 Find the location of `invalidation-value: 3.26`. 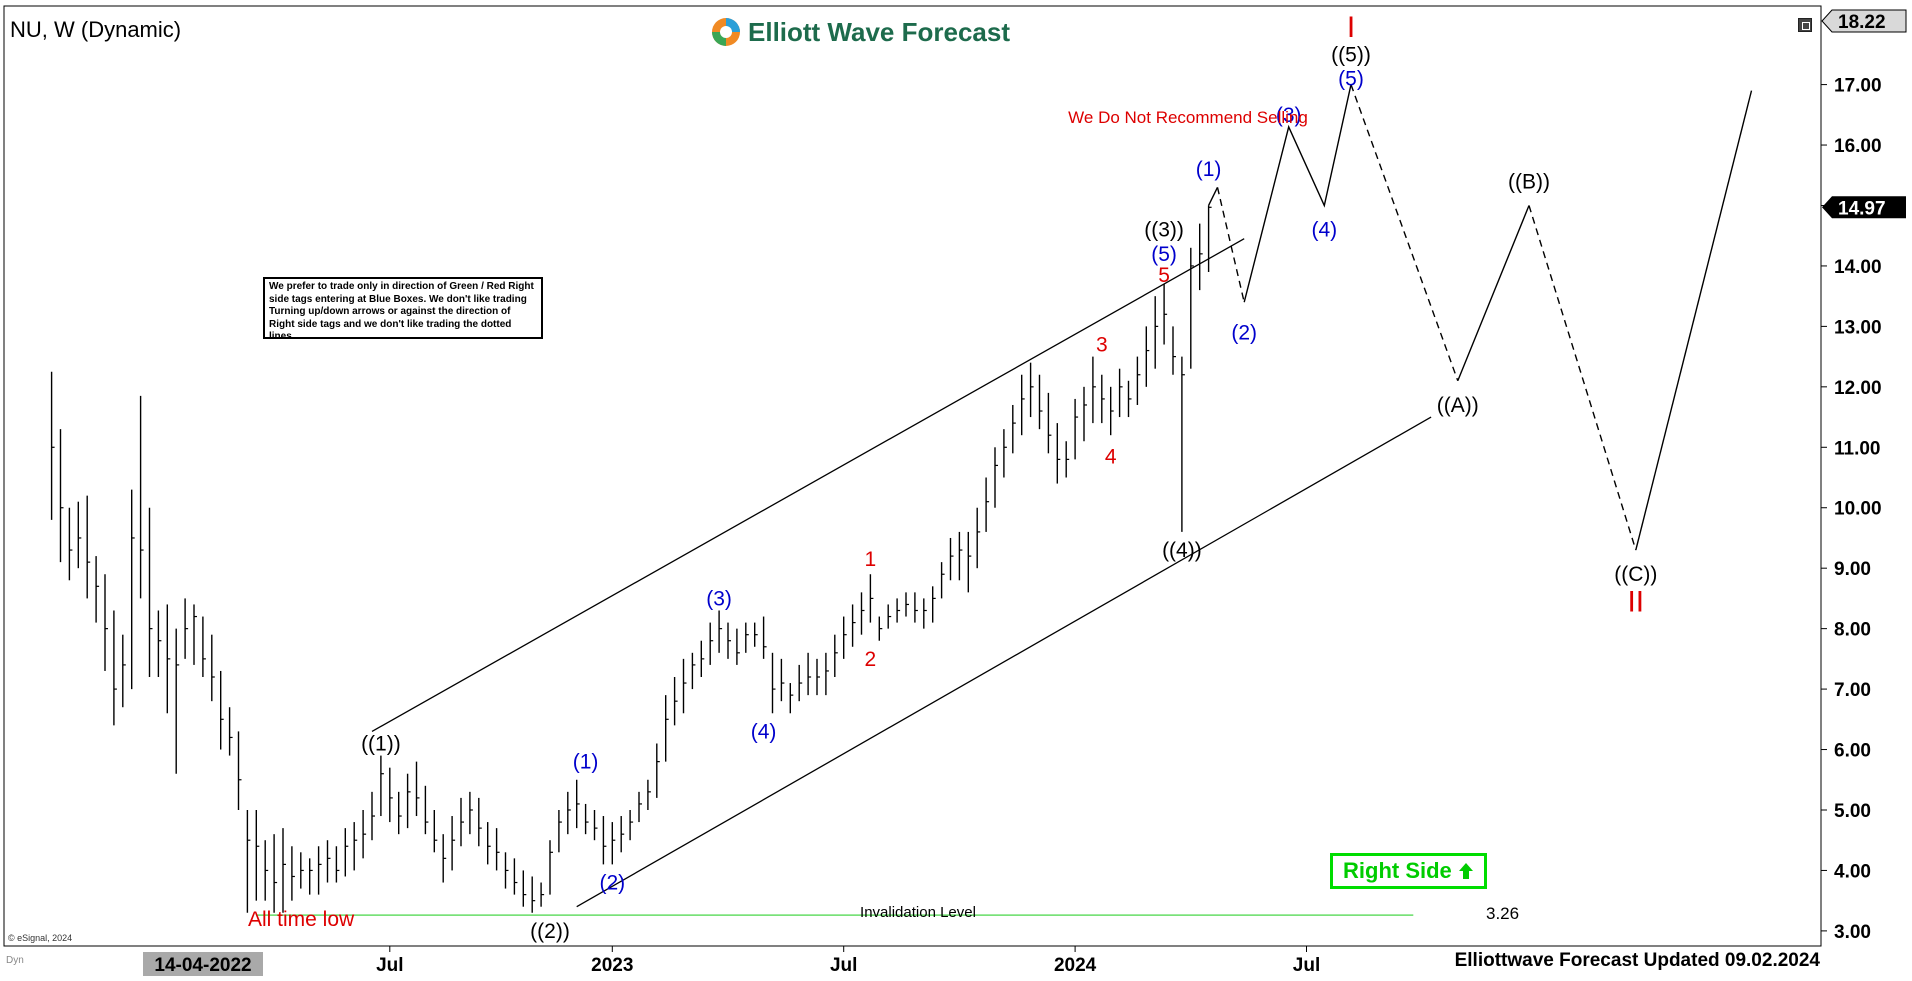

invalidation-value: 3.26 is located at coordinates (1502, 913).